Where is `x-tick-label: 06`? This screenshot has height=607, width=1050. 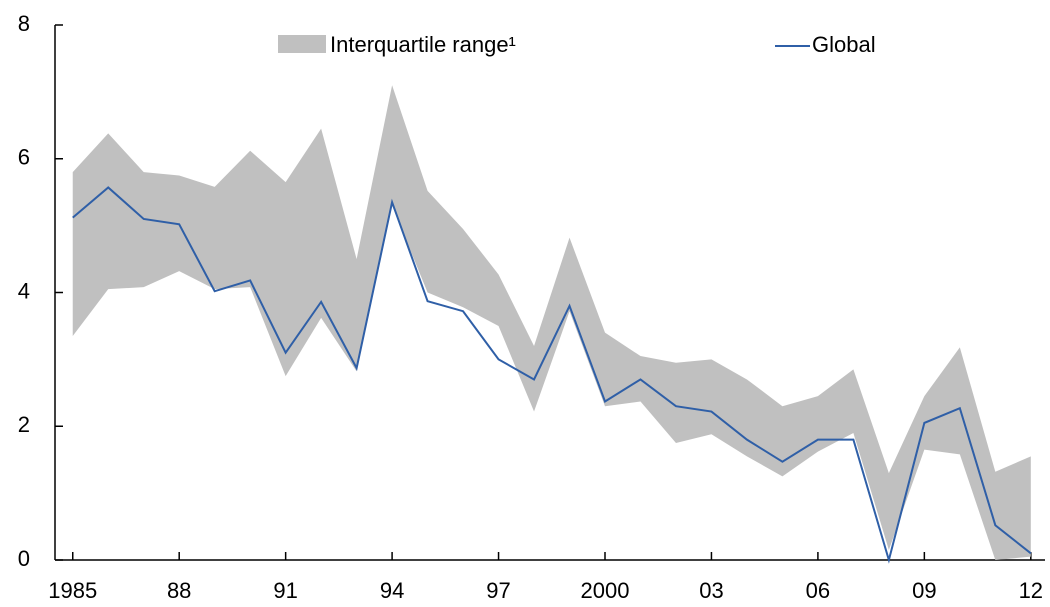 x-tick-label: 06 is located at coordinates (818, 590).